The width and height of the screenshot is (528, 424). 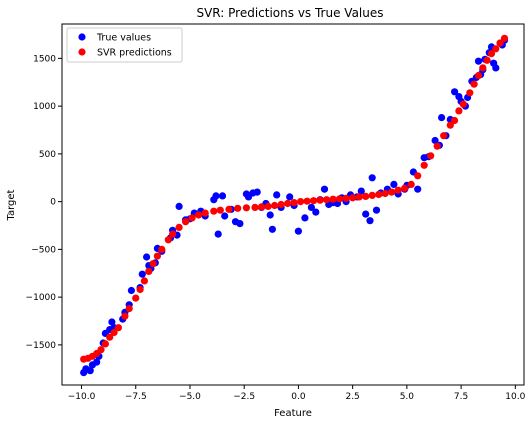 I want to click on y-tick-label-1: −1000, so click(x=41, y=298).